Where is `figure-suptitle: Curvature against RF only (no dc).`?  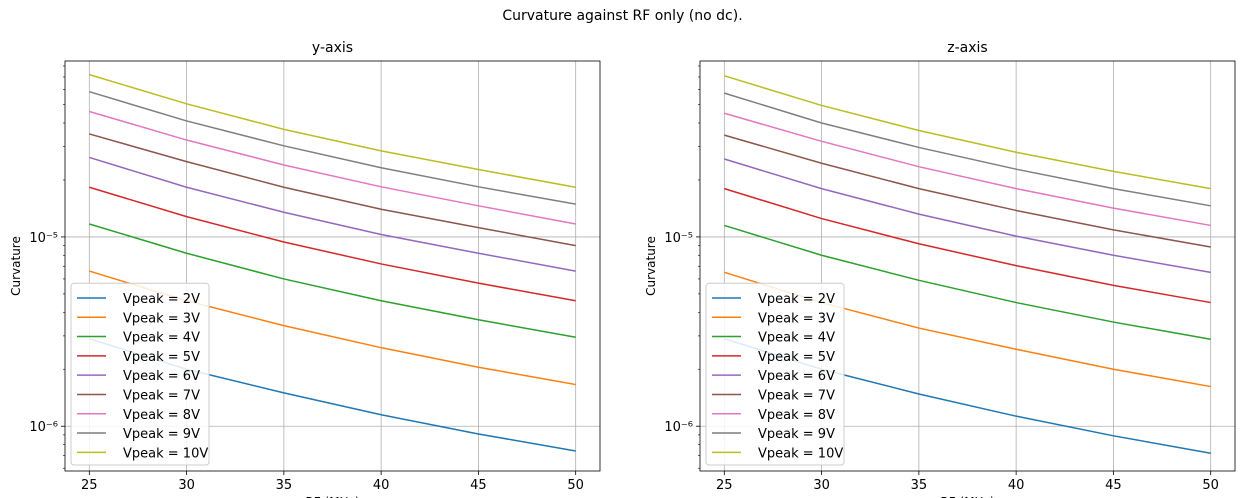
figure-suptitle: Curvature against RF only (no dc). is located at coordinates (622, 16).